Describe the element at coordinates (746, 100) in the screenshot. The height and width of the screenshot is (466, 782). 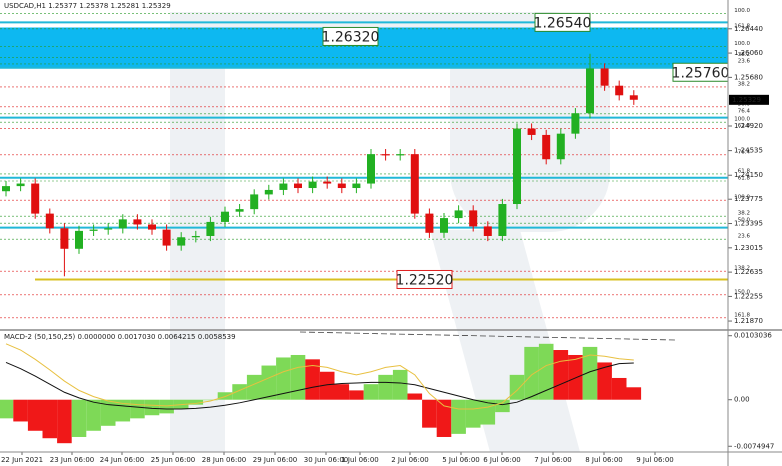
I see `last-price-label: 1.25329` at that location.